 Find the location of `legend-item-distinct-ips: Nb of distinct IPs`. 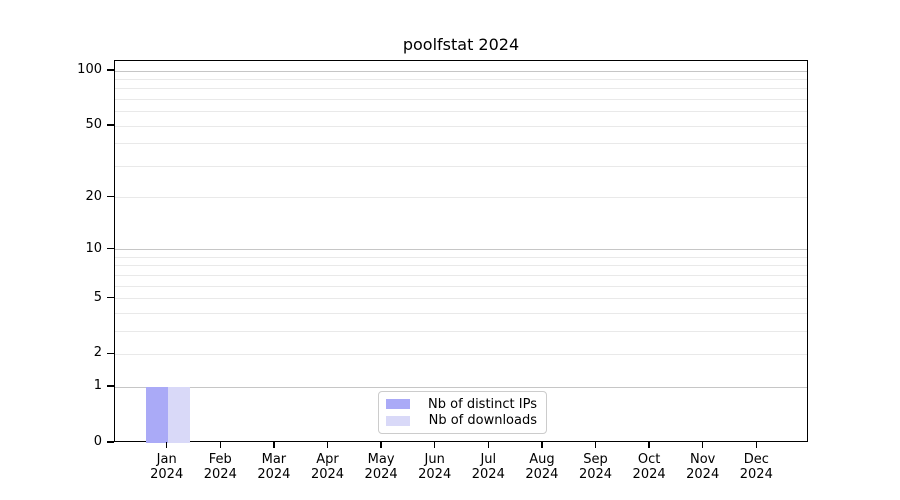

legend-item-distinct-ips: Nb of distinct IPs is located at coordinates (461, 404).